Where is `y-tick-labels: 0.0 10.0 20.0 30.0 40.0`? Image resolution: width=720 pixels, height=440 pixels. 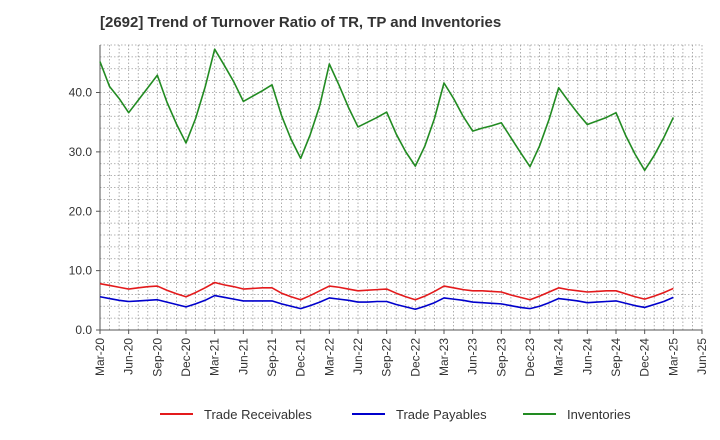 y-tick-labels: 0.0 10.0 20.0 30.0 40.0 is located at coordinates (84, 211).